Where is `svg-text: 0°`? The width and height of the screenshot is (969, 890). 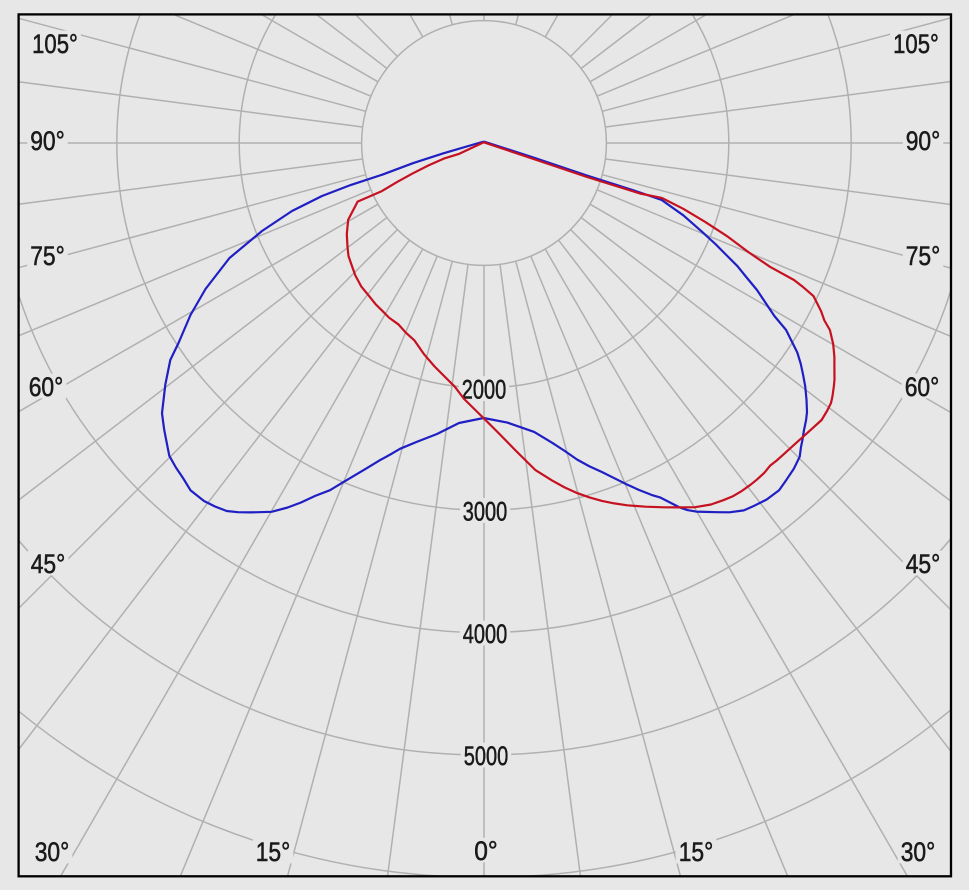
svg-text: 0° is located at coordinates (486, 851).